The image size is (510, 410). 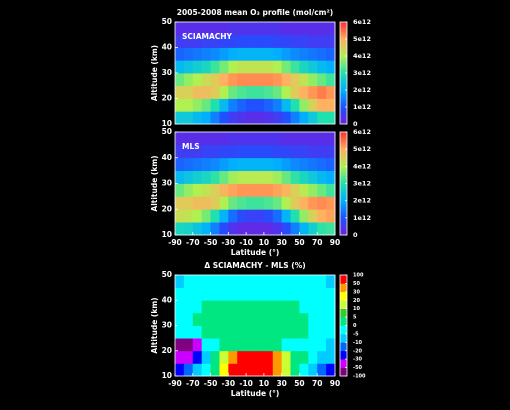 I want to click on colorbar-tick-label: 2e12, so click(x=362, y=201).